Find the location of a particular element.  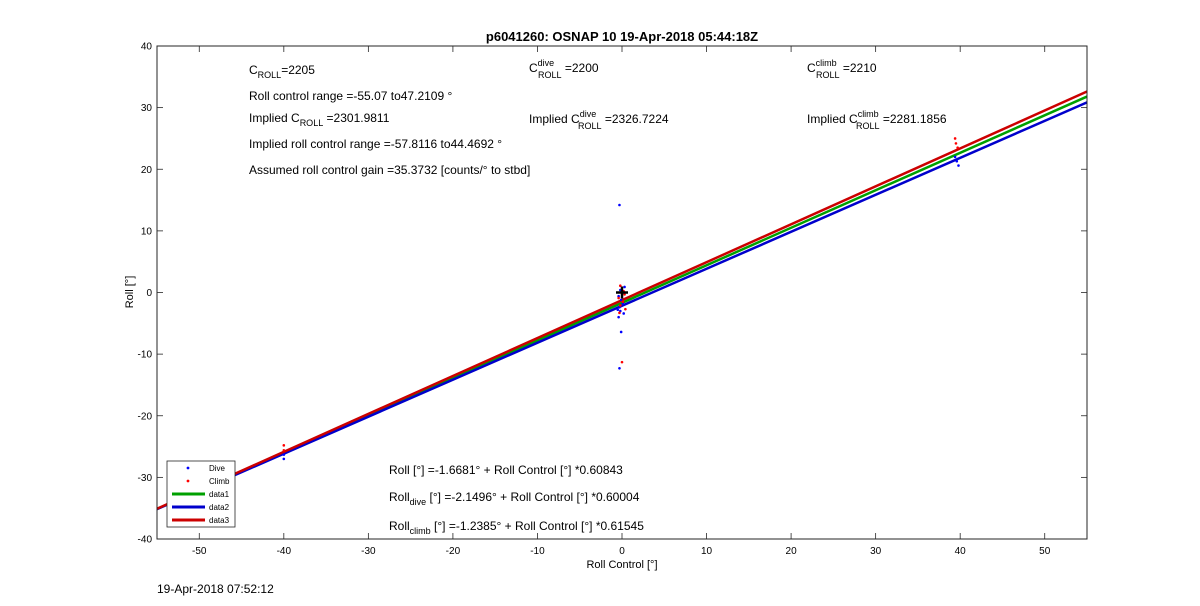

x-tick-label-20: 20 is located at coordinates (792, 551).